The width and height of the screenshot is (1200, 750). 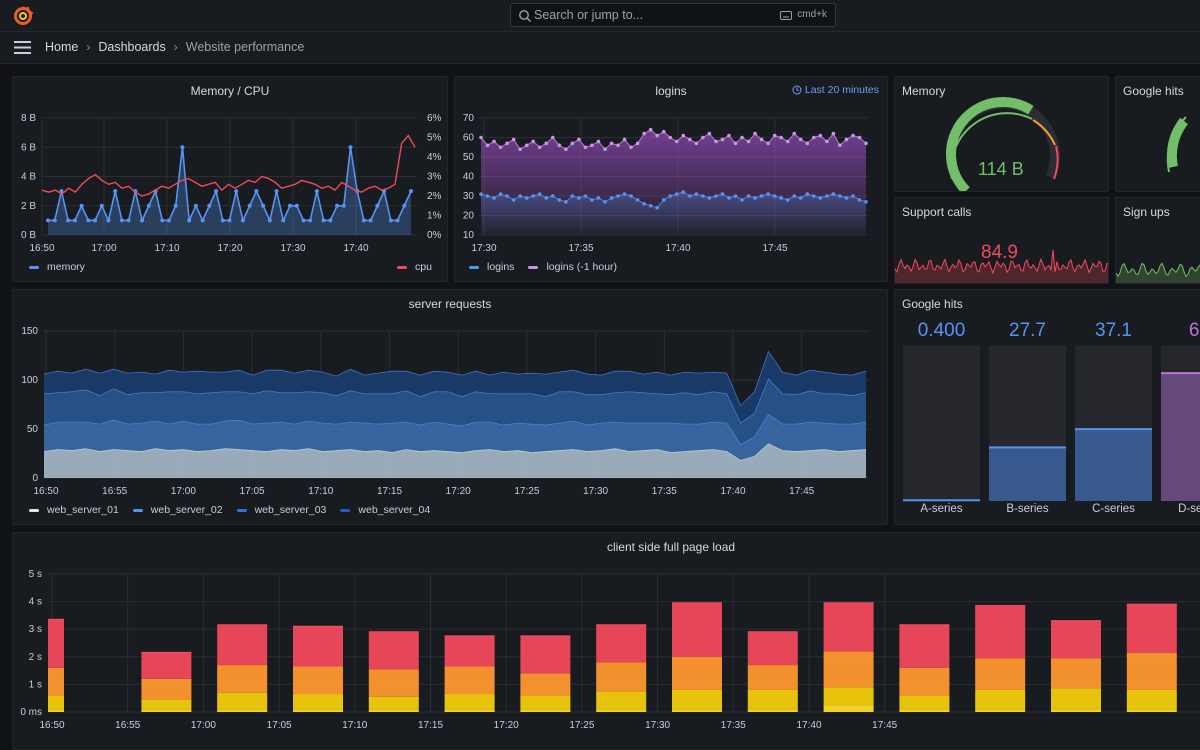 I want to click on legend-item-web-server-04: web_server_04, so click(x=385, y=510).